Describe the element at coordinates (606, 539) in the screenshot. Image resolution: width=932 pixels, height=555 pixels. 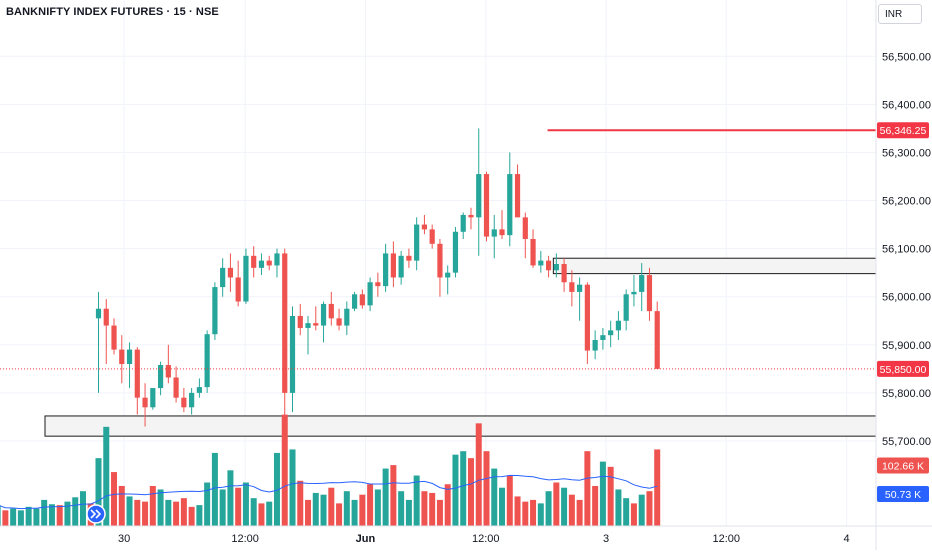
I see `time-tick-label: 3` at that location.